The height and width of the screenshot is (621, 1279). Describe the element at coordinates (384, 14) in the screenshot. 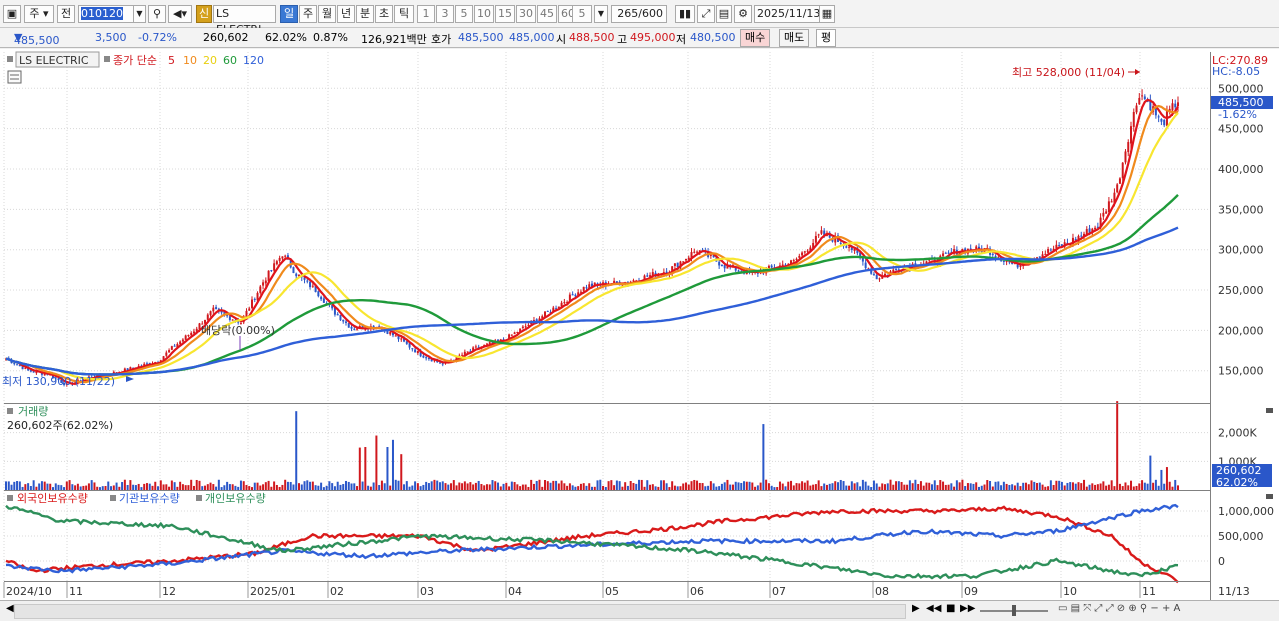

I see `tab-second: 초` at that location.